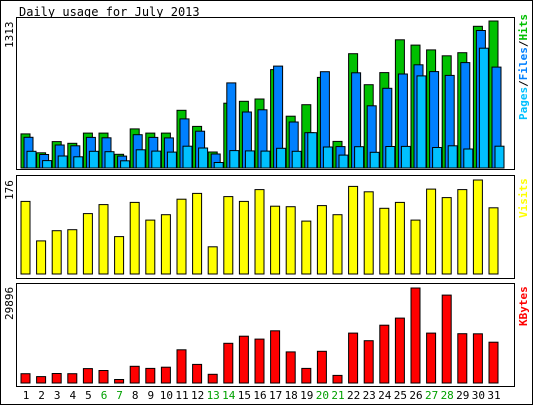 The image size is (533, 409). Describe the element at coordinates (213, 395) in the screenshot. I see `day-label-13: 13` at that location.